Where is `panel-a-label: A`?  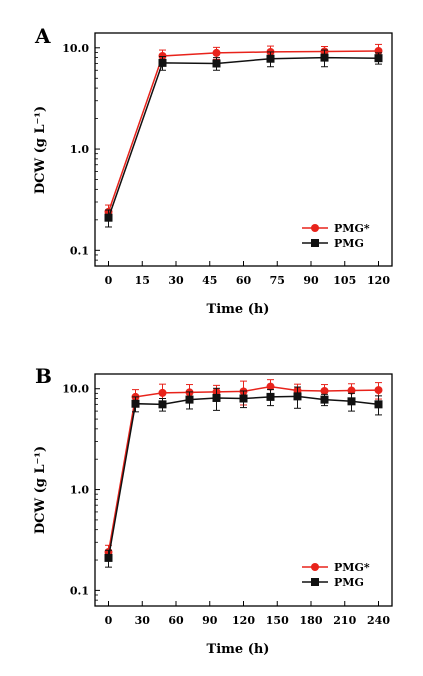 panel-a-label: A is located at coordinates (42, 36).